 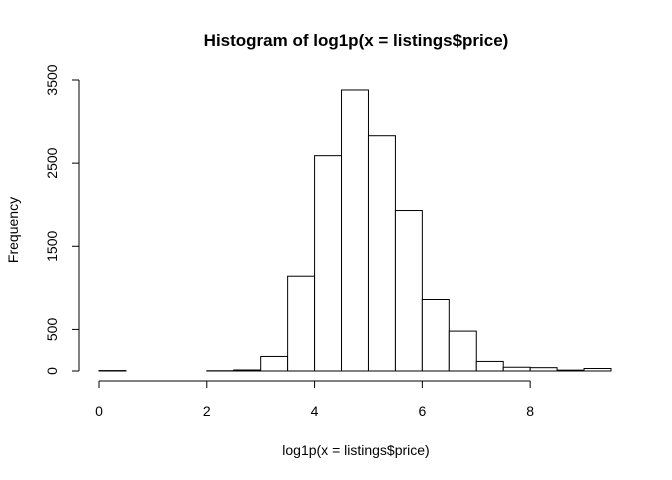 I want to click on x-tick-label: 4, so click(x=315, y=411).